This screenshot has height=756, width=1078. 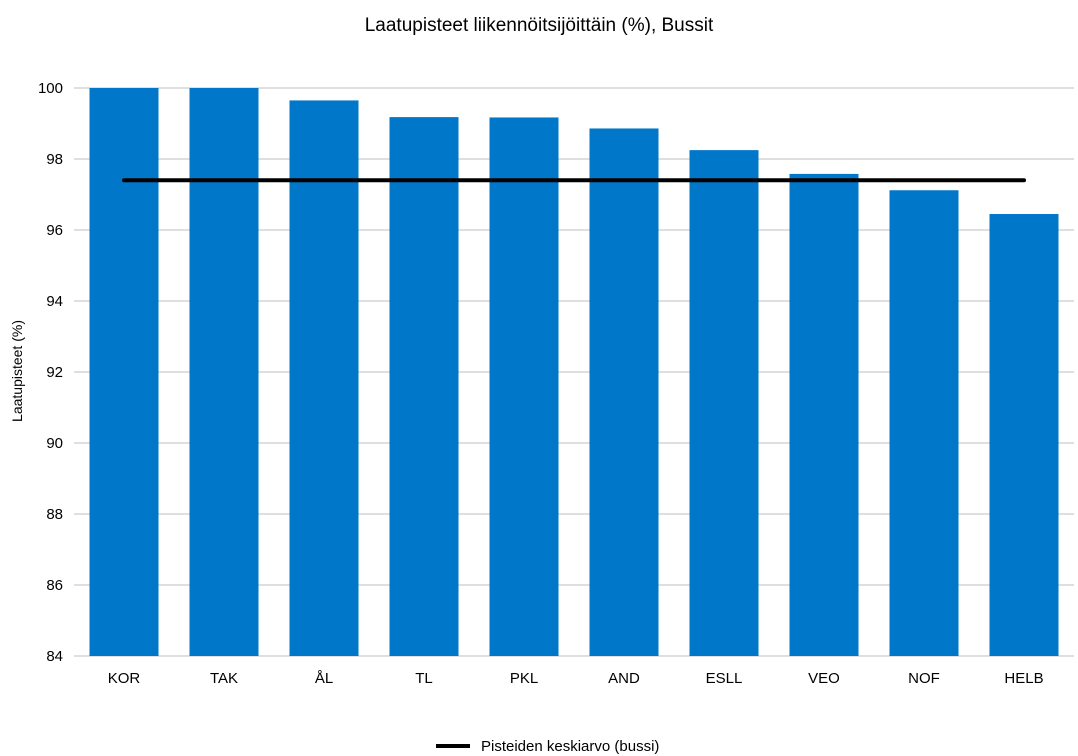 What do you see at coordinates (1023, 678) in the screenshot?
I see `x-tick-label: HELB` at bounding box center [1023, 678].